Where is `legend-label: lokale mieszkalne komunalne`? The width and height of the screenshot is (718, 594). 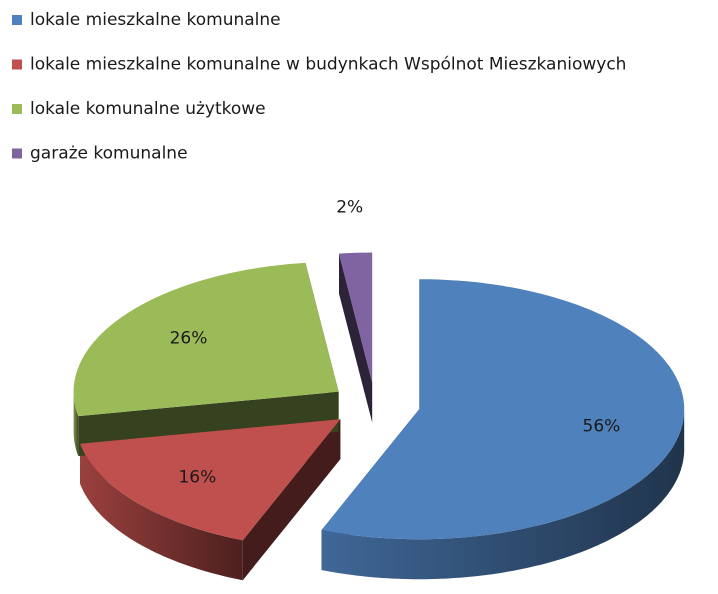 legend-label: lokale mieszkalne komunalne is located at coordinates (155, 20).